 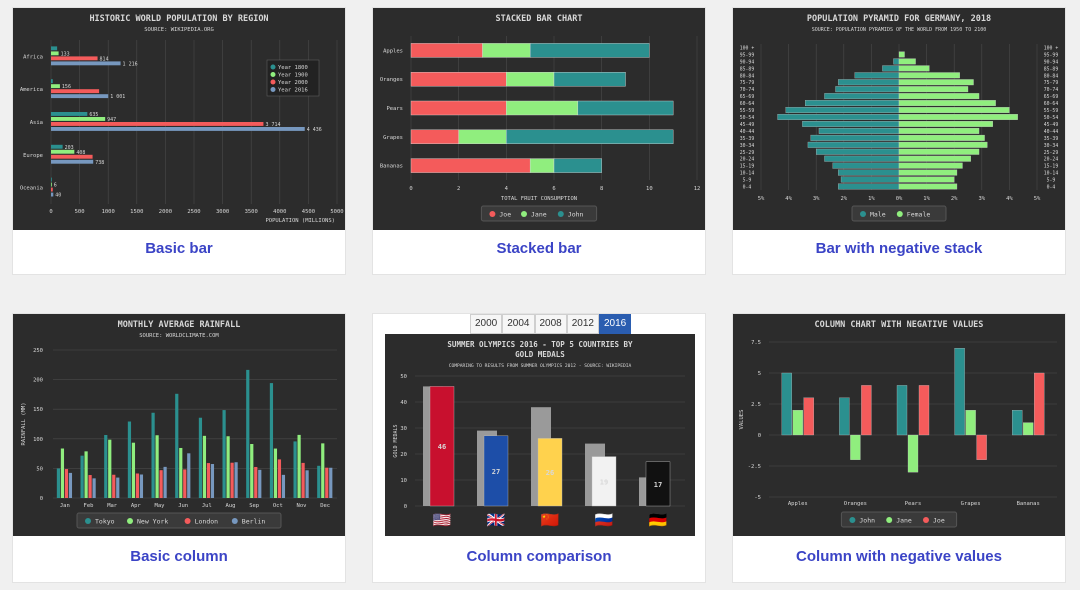 I want to click on card-caption: Basic bar, so click(x=179, y=248).